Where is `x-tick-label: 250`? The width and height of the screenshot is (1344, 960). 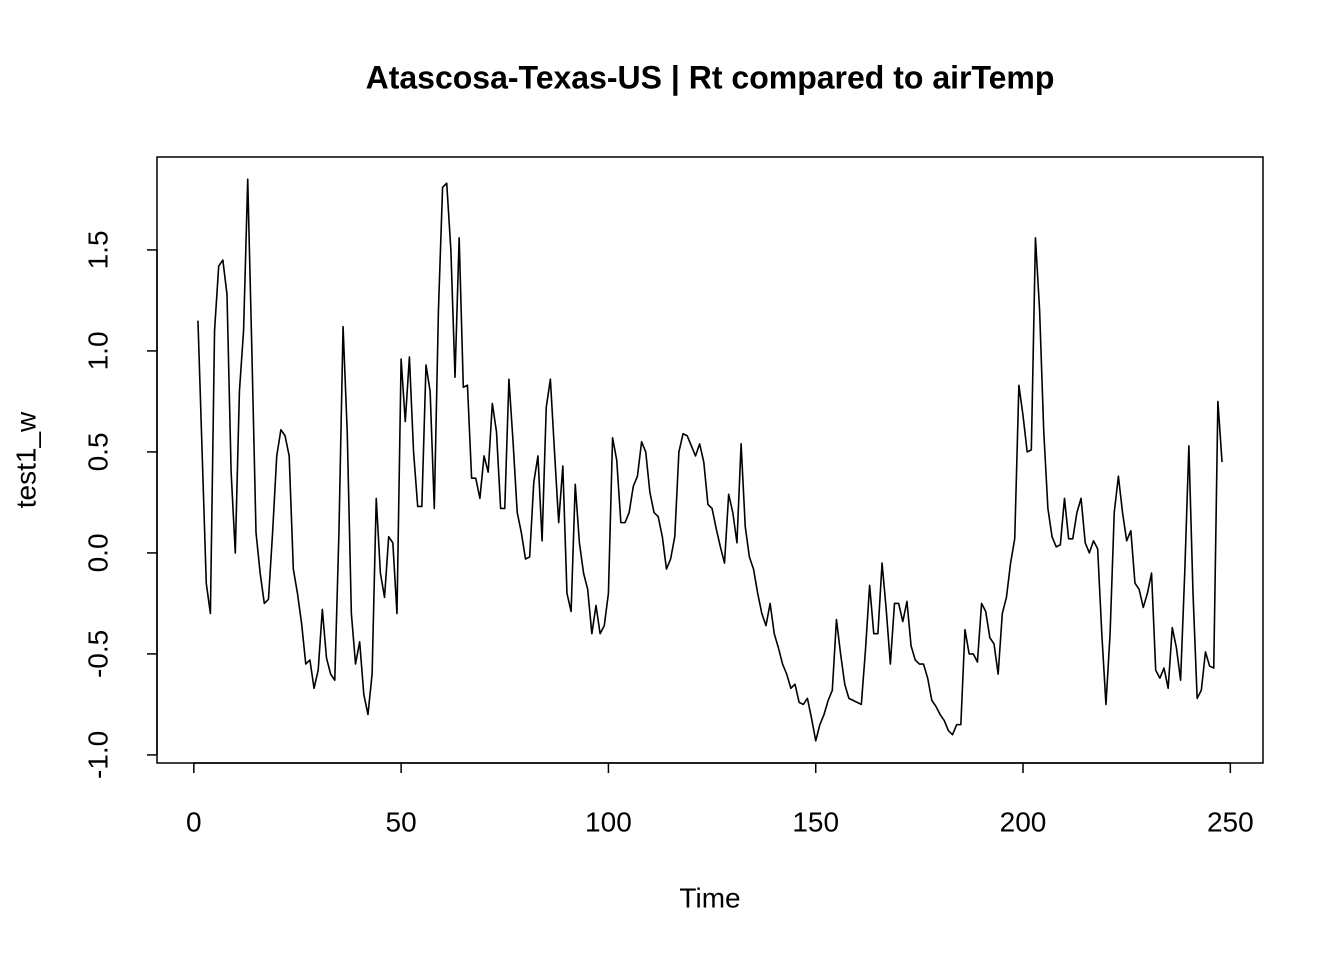
x-tick-label: 250 is located at coordinates (1230, 821).